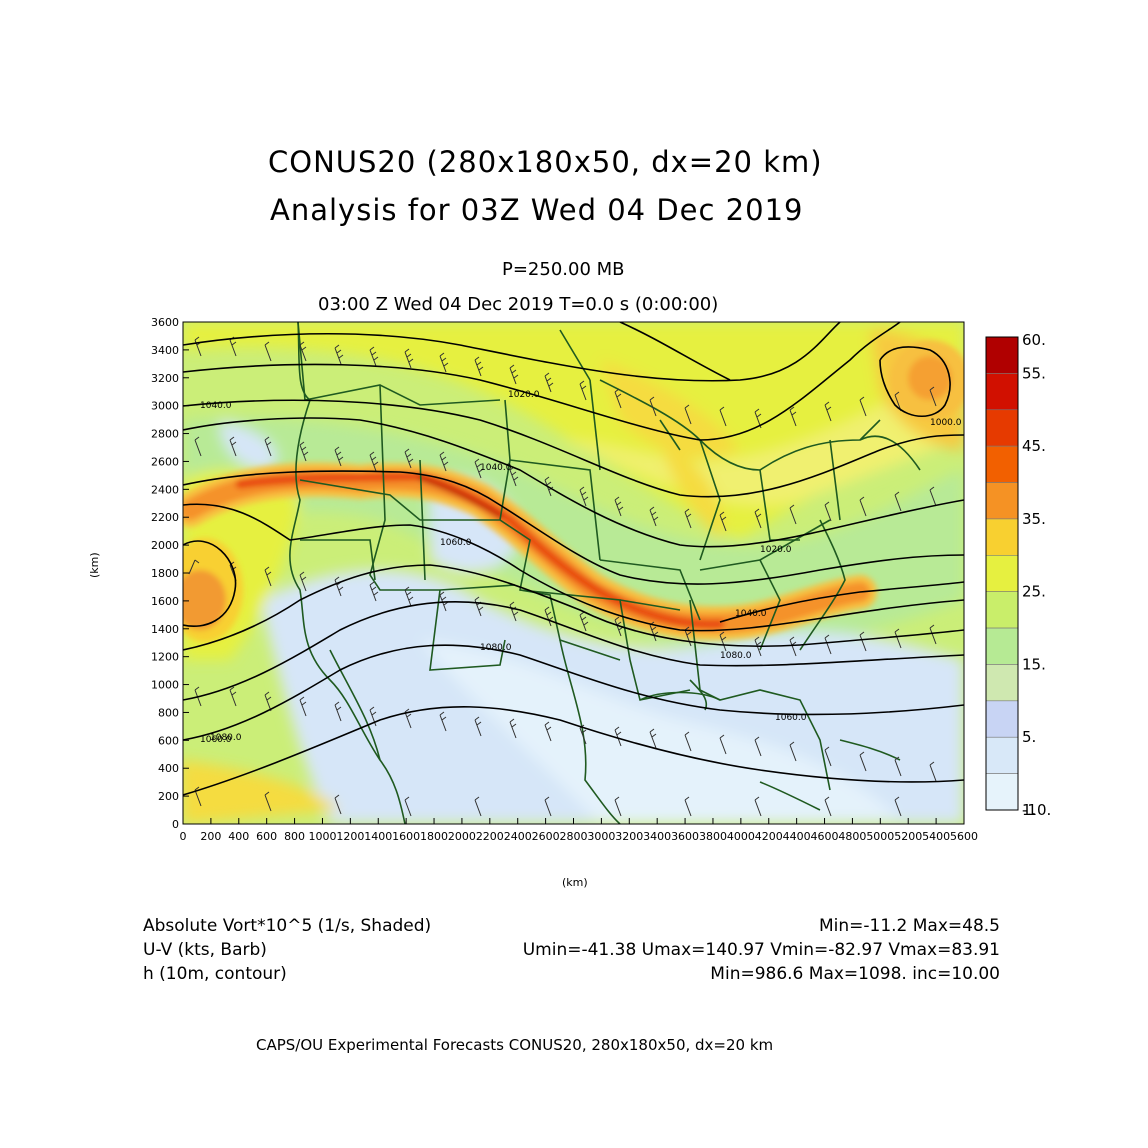 This screenshot has width=1148, height=1148. What do you see at coordinates (713, 836) in the screenshot?
I see `x-tick-label: 3800` at bounding box center [713, 836].